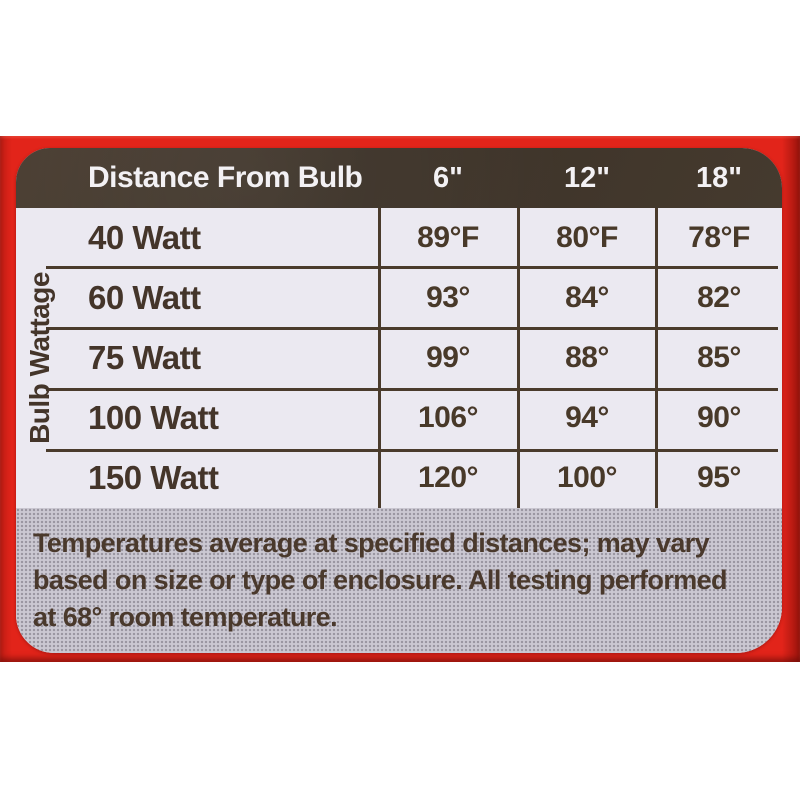 The width and height of the screenshot is (800, 800). I want to click on column-header-6in: 6", so click(448, 177).